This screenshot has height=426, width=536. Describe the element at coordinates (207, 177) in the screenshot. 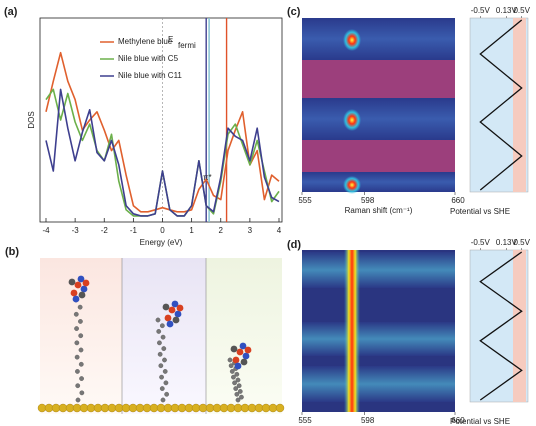

I see `annotation: π*` at that location.